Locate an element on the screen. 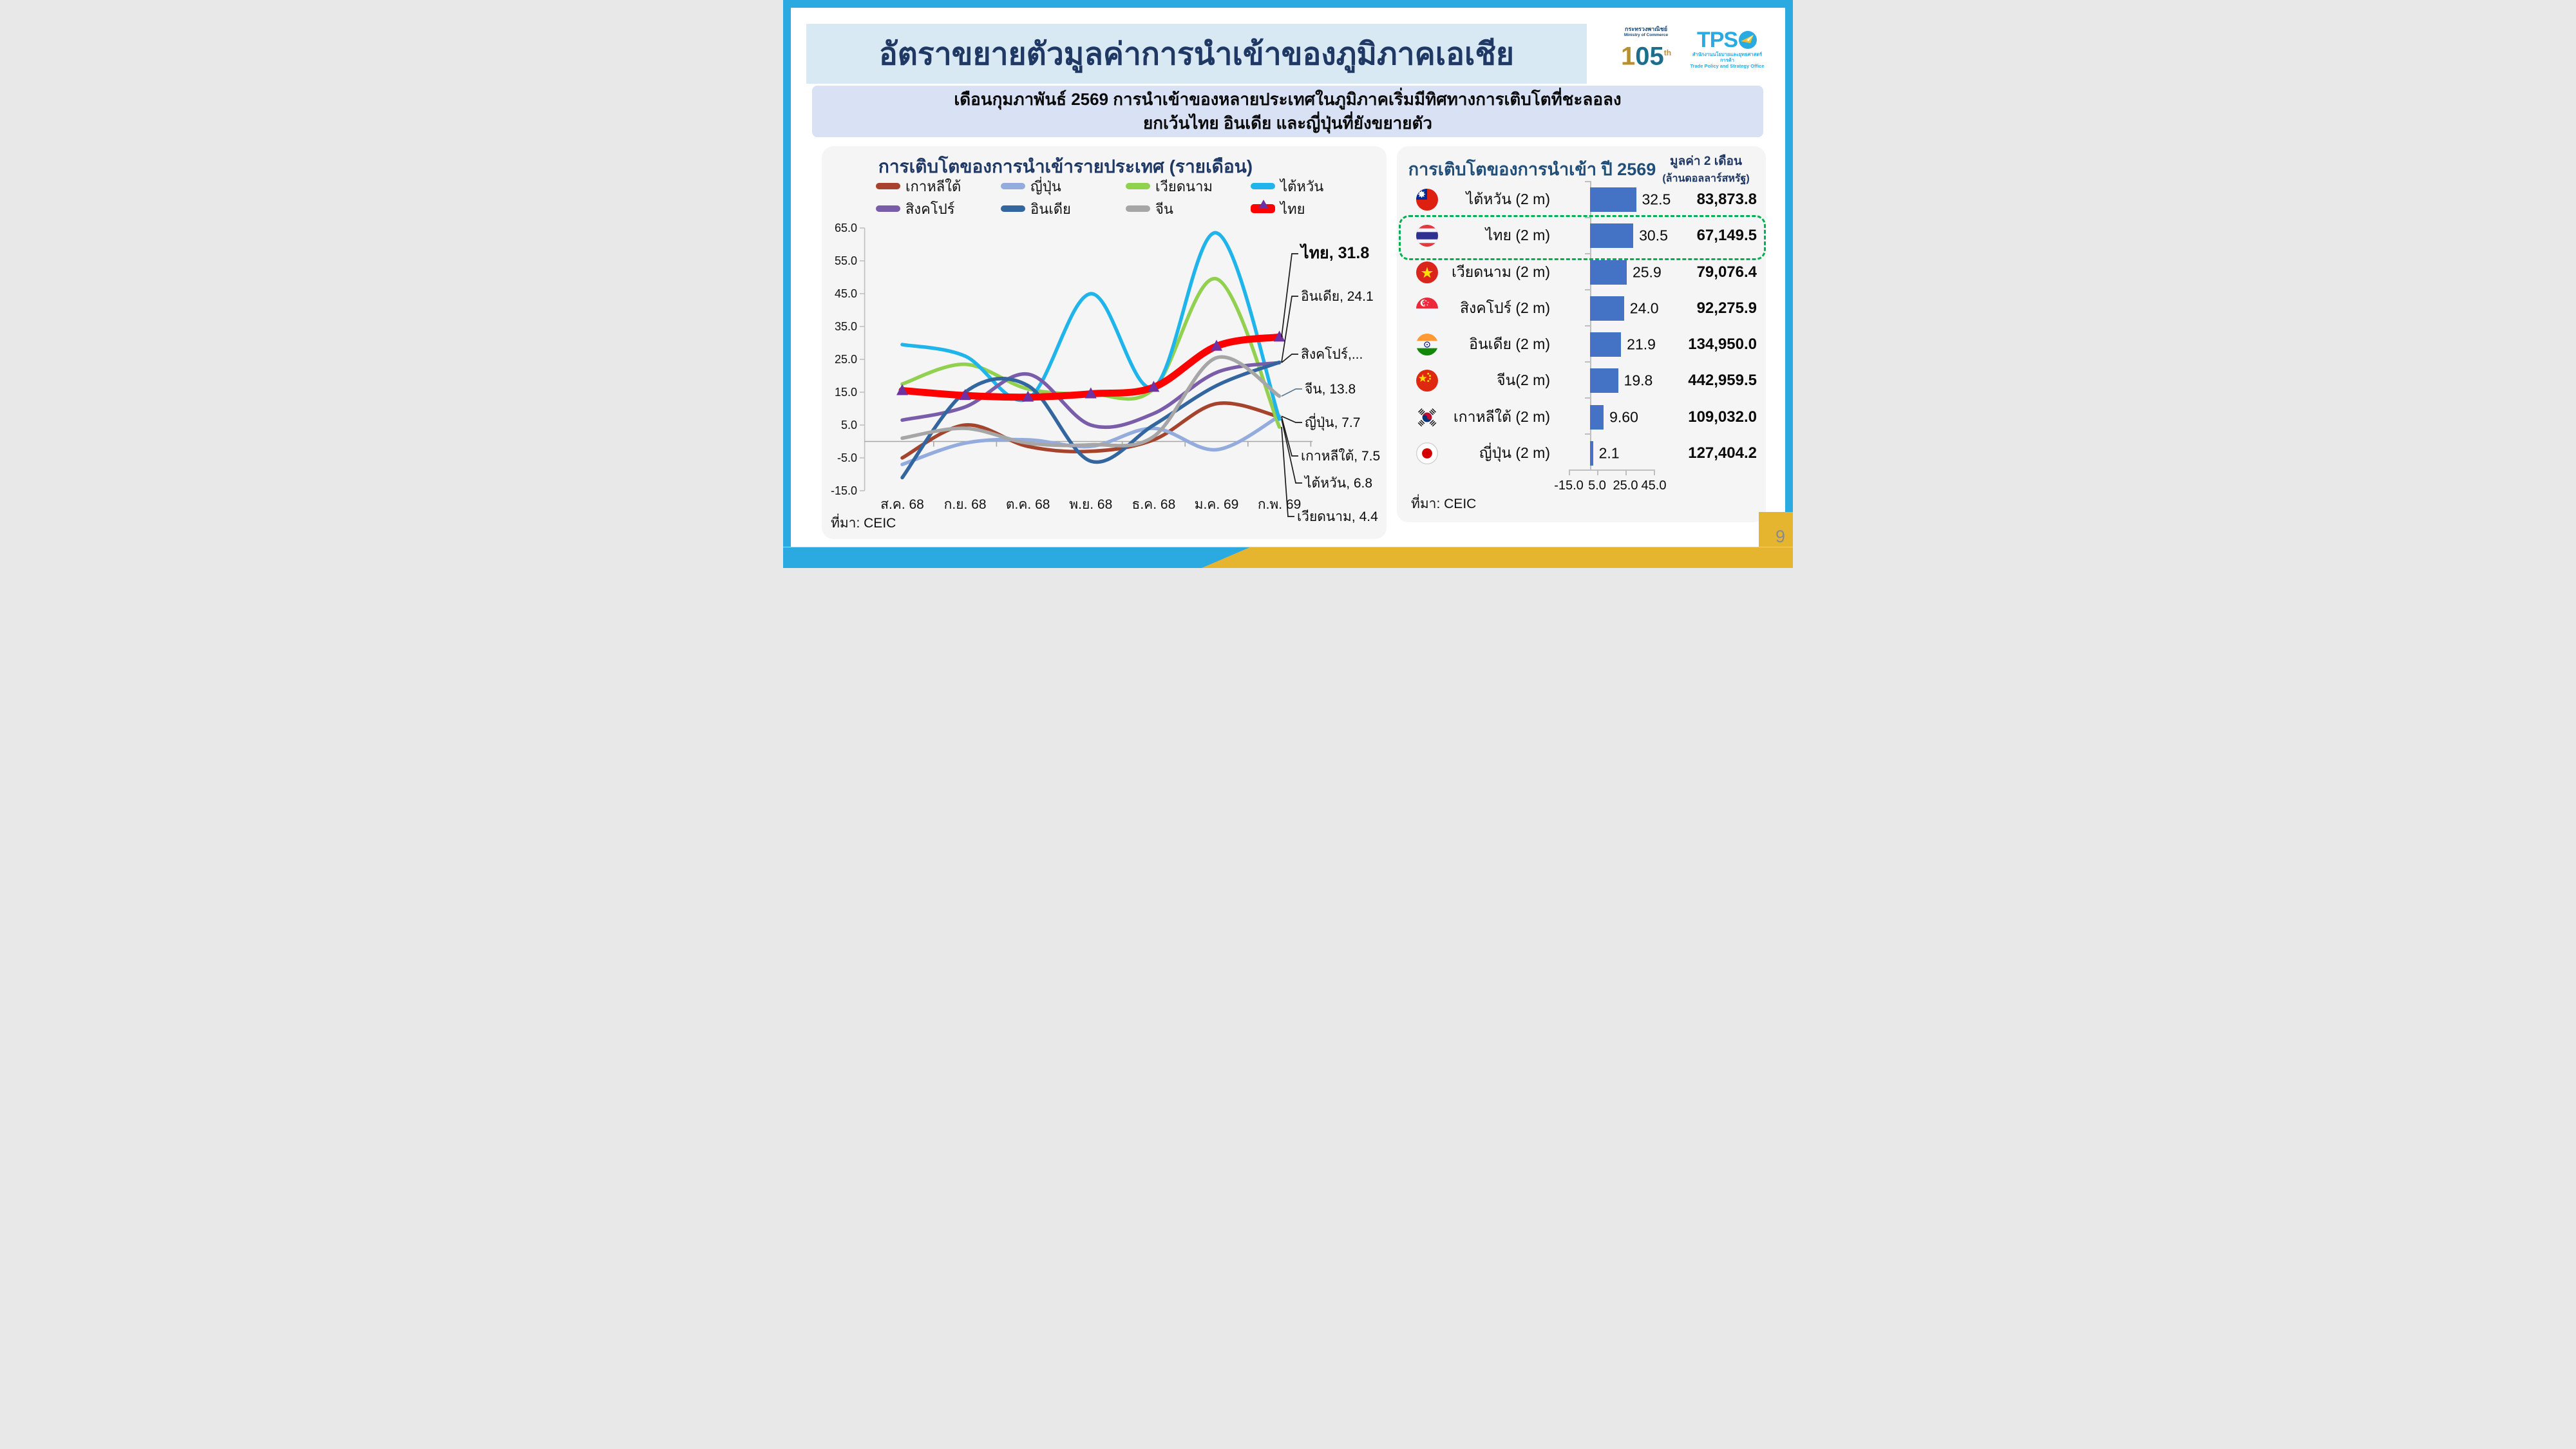  svg-text: ไทย, 31.8 is located at coordinates (1334, 253).